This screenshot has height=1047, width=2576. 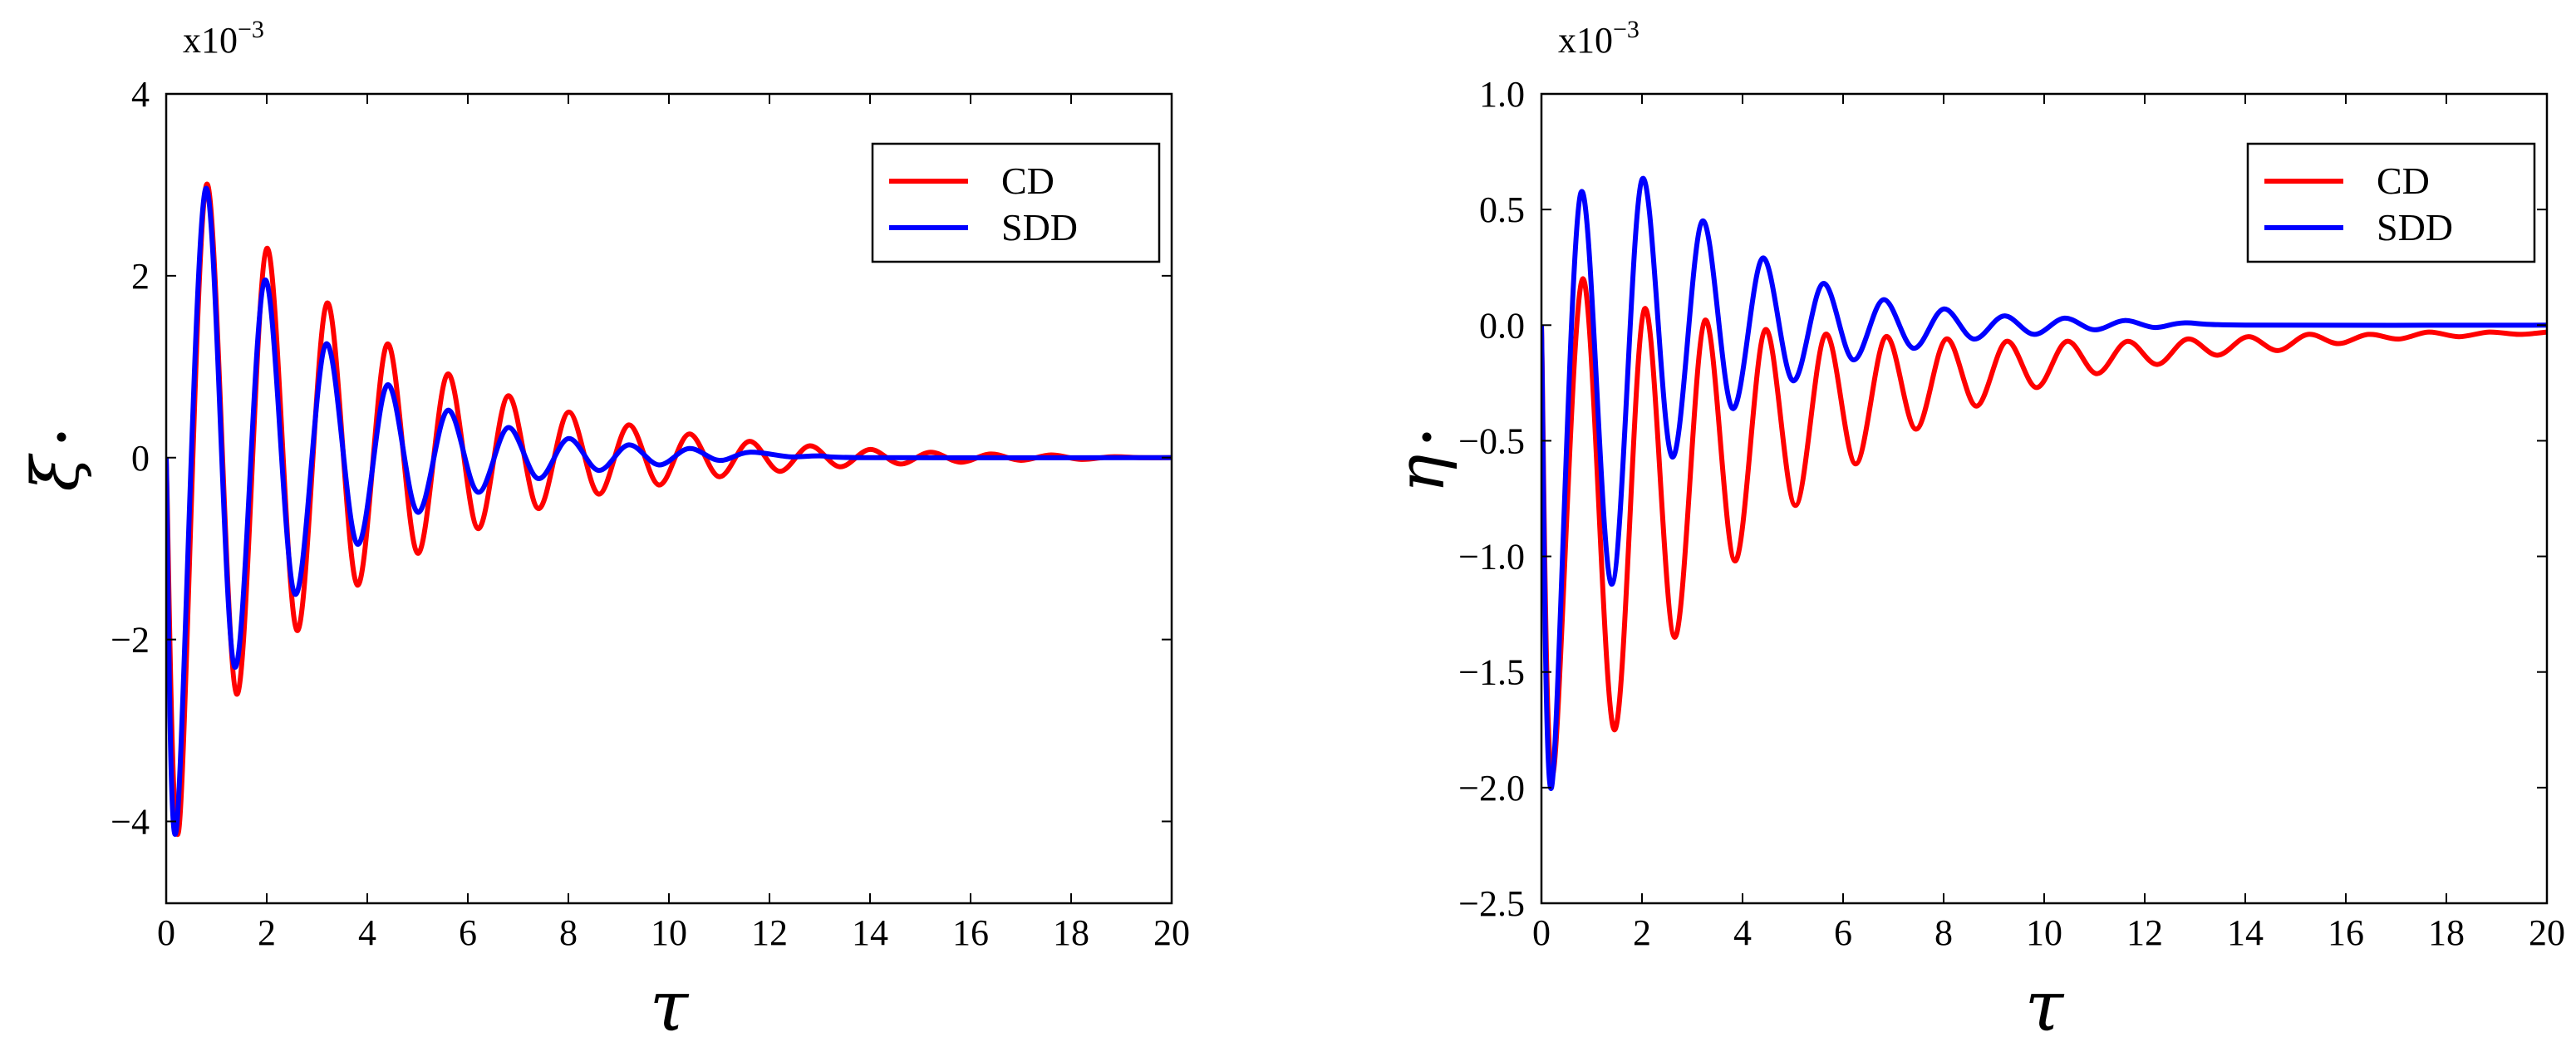 I want to click on y-tick-label: −0.5, so click(x=1491, y=441).